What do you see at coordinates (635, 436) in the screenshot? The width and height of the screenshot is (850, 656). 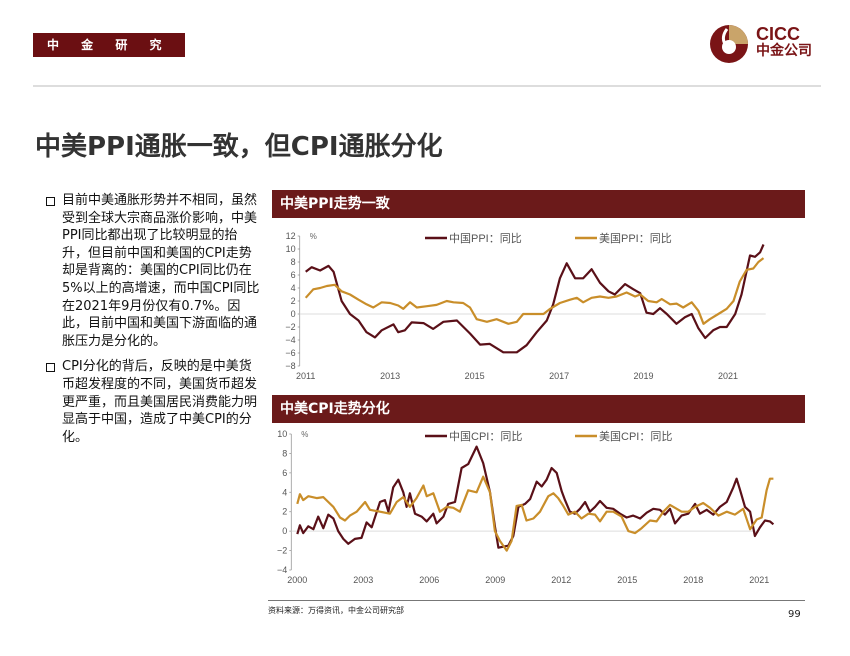 I see `legend-label: 美国CPI：同比` at bounding box center [635, 436].